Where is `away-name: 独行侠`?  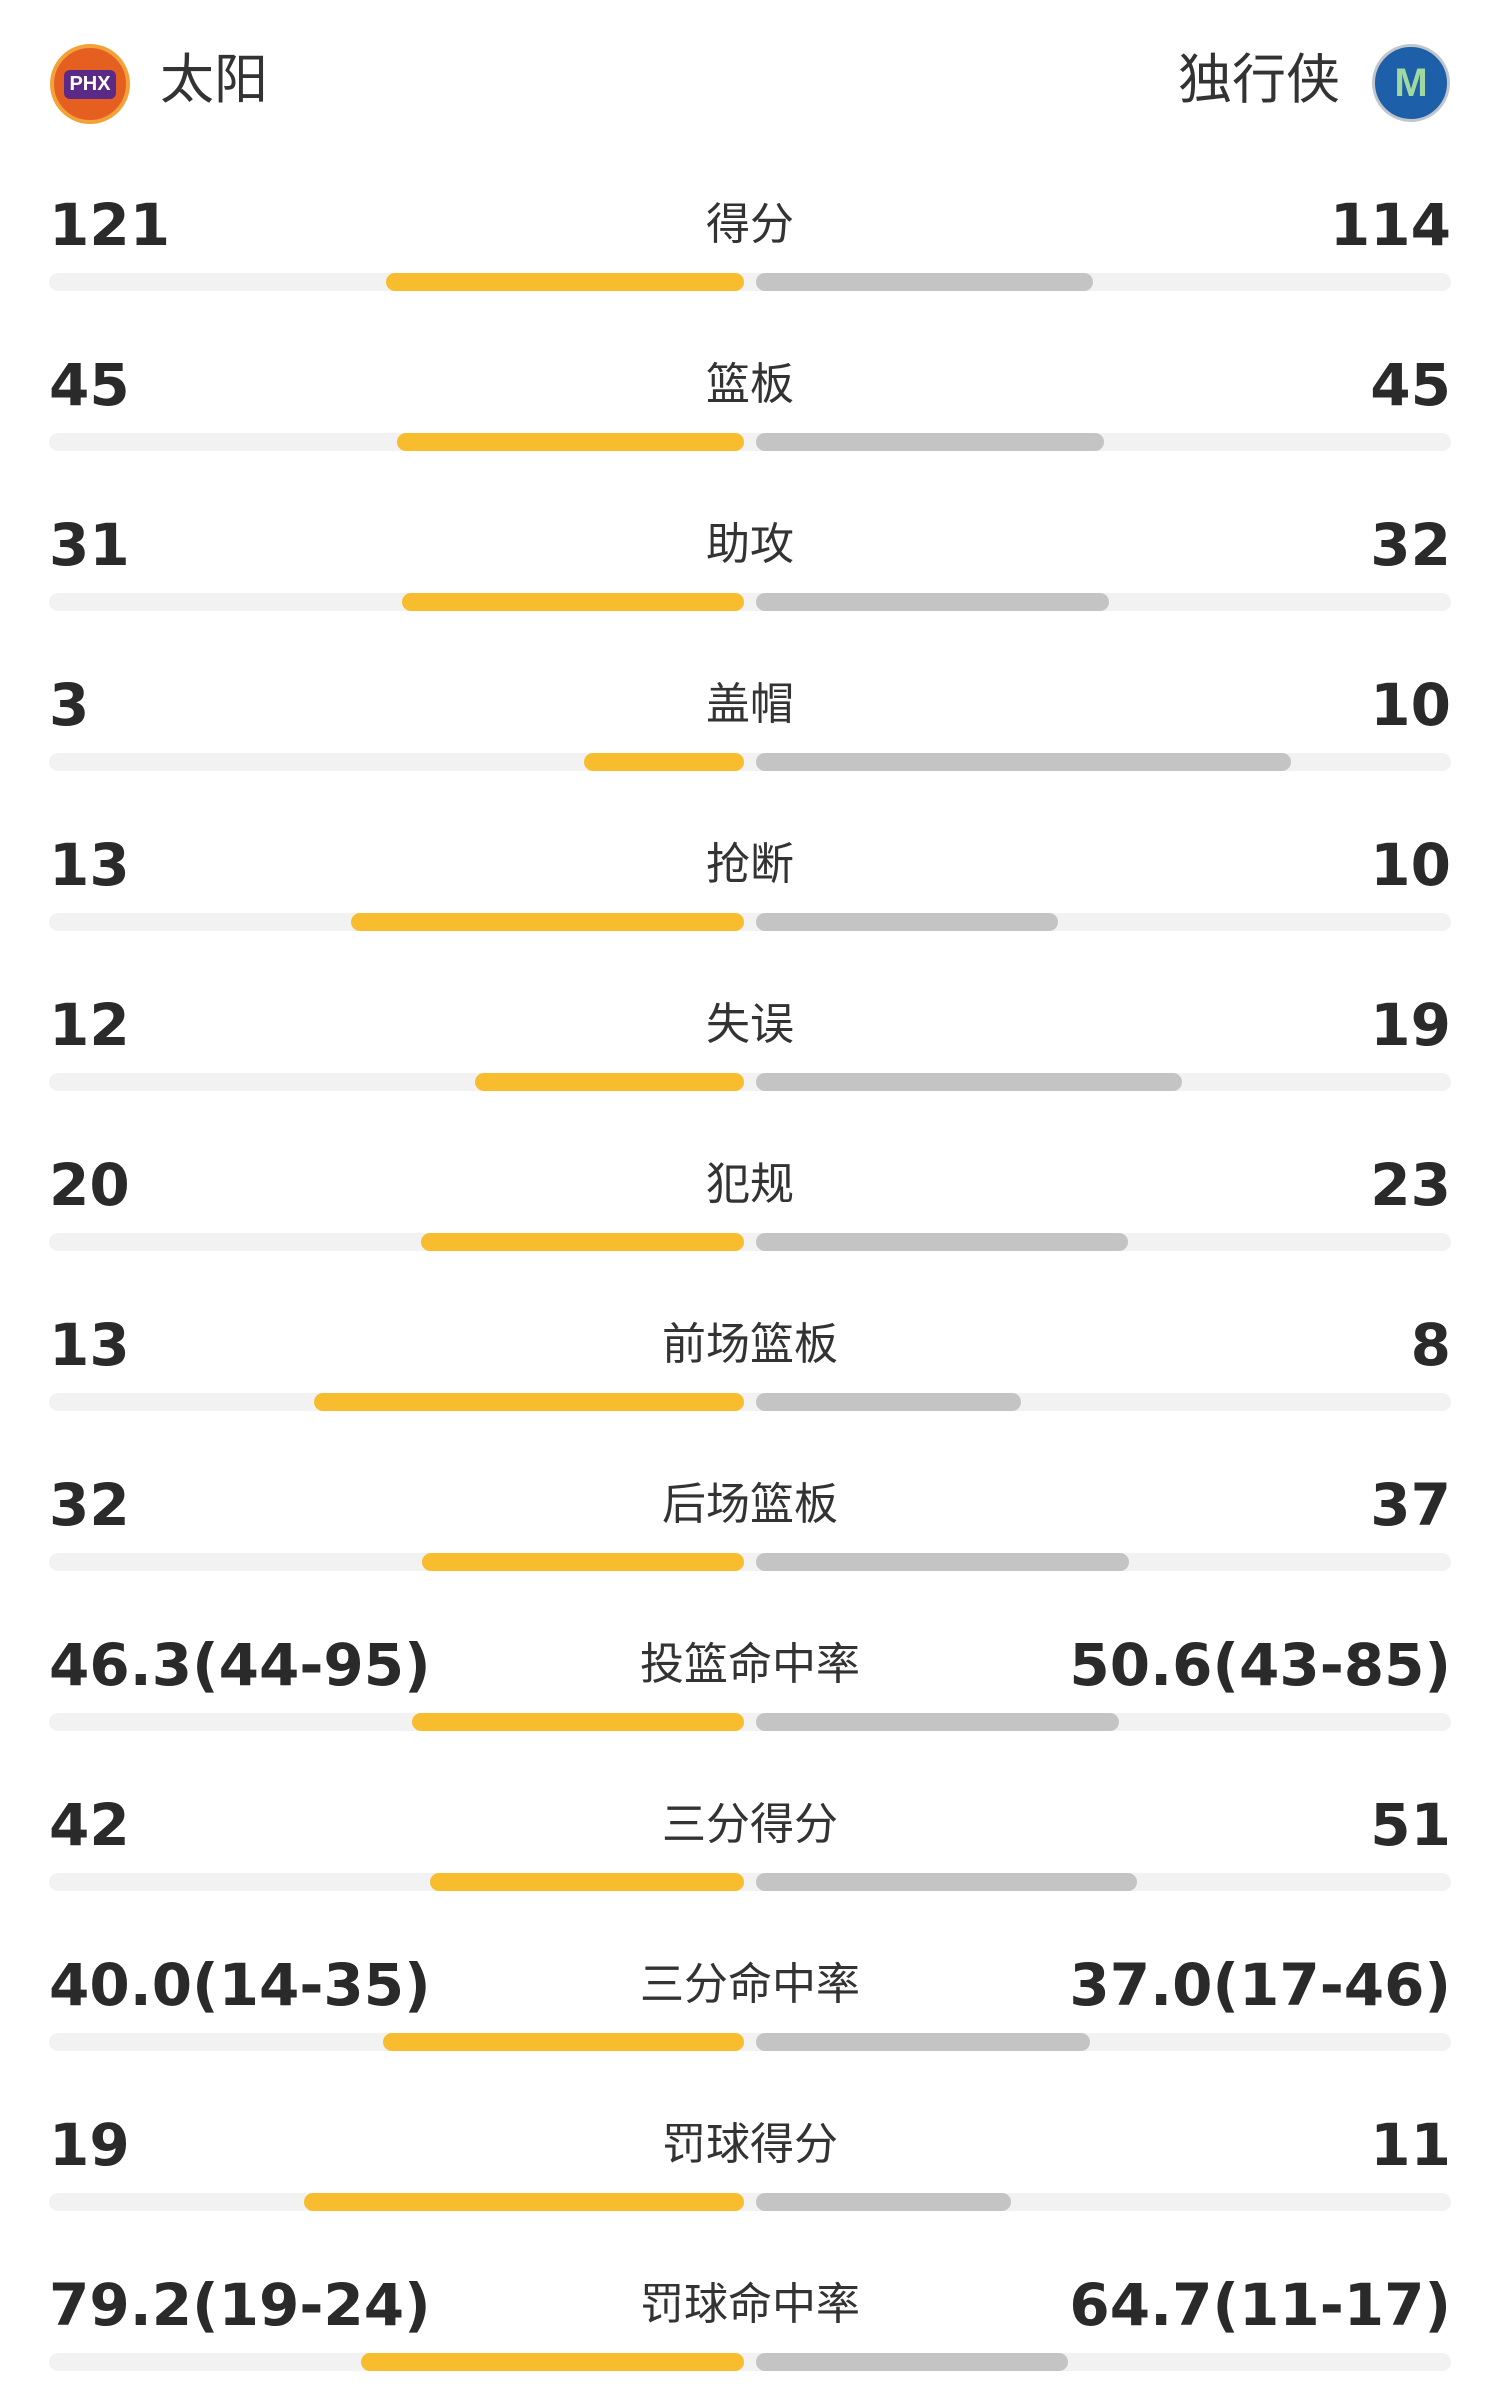
away-name: 独行侠 is located at coordinates (1259, 79).